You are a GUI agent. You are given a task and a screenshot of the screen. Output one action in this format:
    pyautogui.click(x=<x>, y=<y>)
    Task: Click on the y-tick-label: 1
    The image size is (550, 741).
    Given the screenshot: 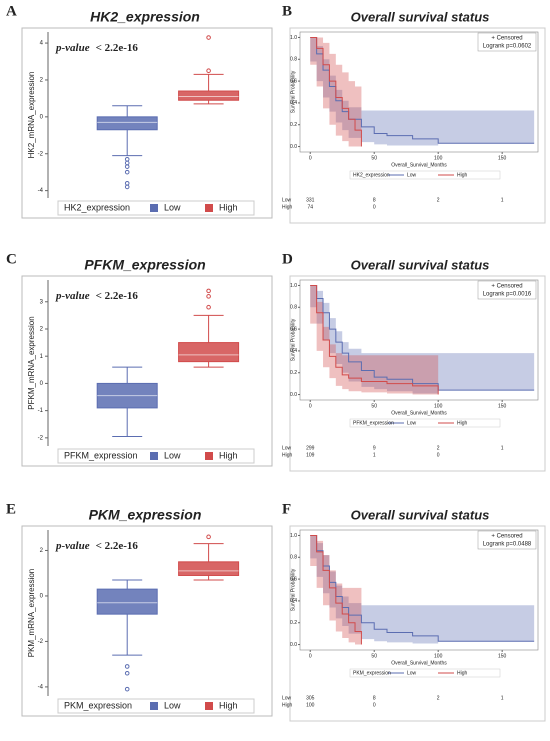 What is the action you would take?
    pyautogui.click(x=42, y=357)
    